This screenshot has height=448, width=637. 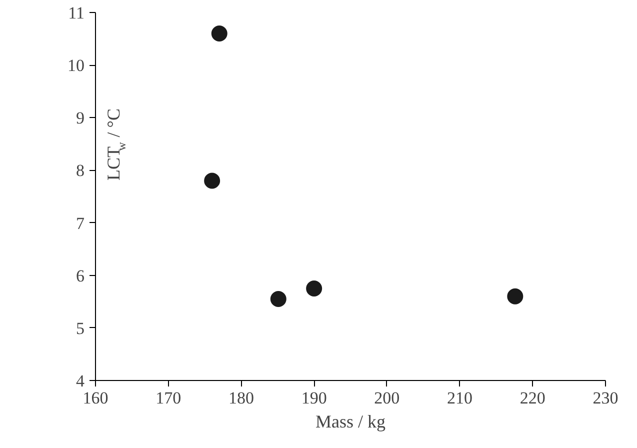 What do you see at coordinates (460, 398) in the screenshot?
I see `x-tick-label: 210` at bounding box center [460, 398].